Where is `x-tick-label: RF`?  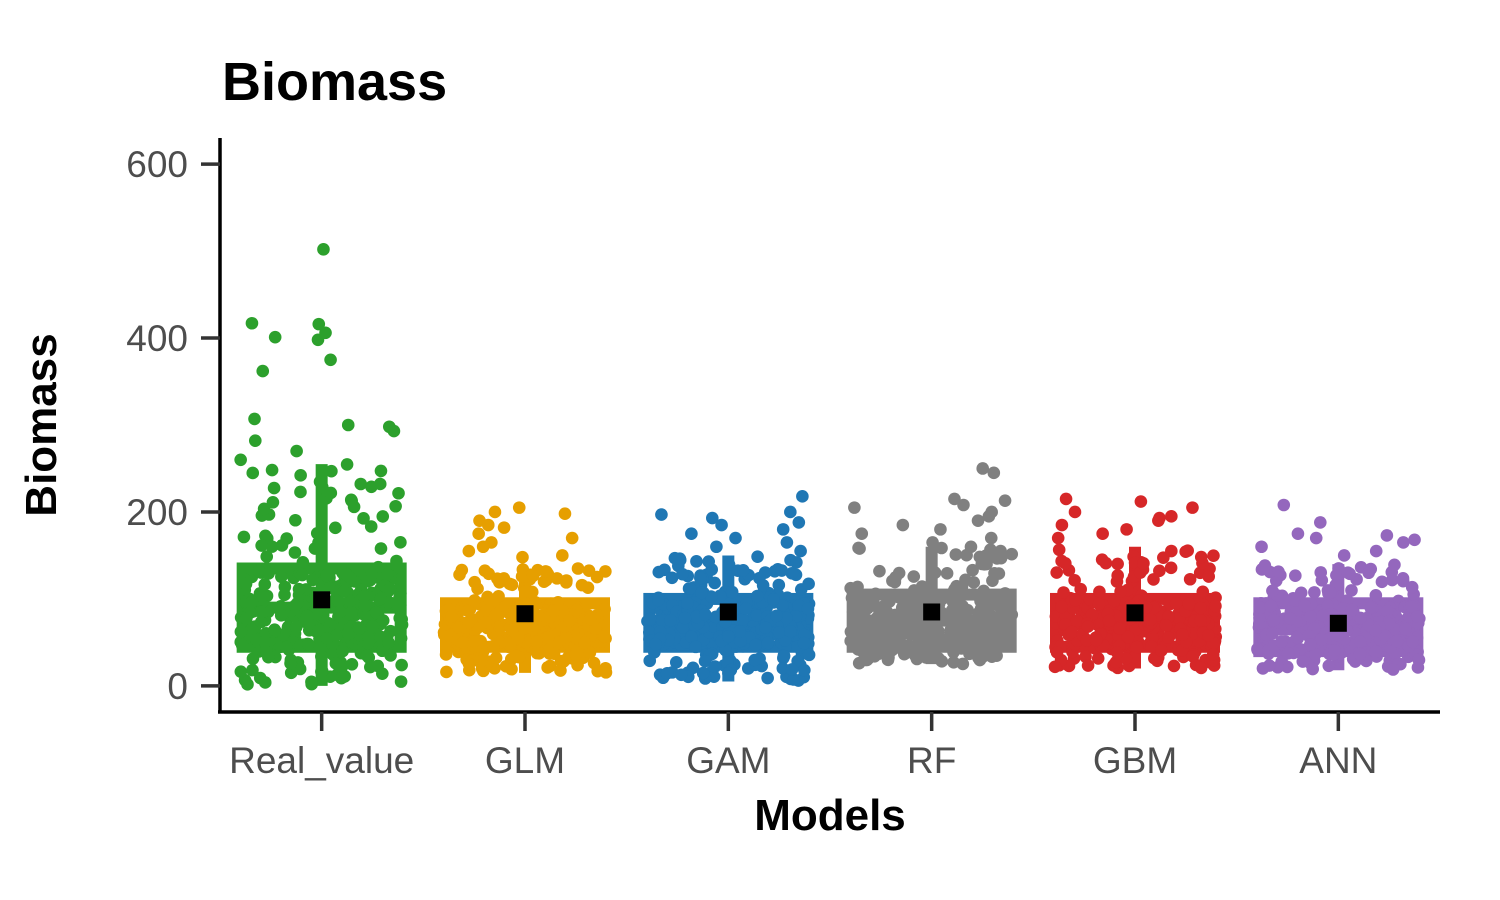 x-tick-label: RF is located at coordinates (931, 760).